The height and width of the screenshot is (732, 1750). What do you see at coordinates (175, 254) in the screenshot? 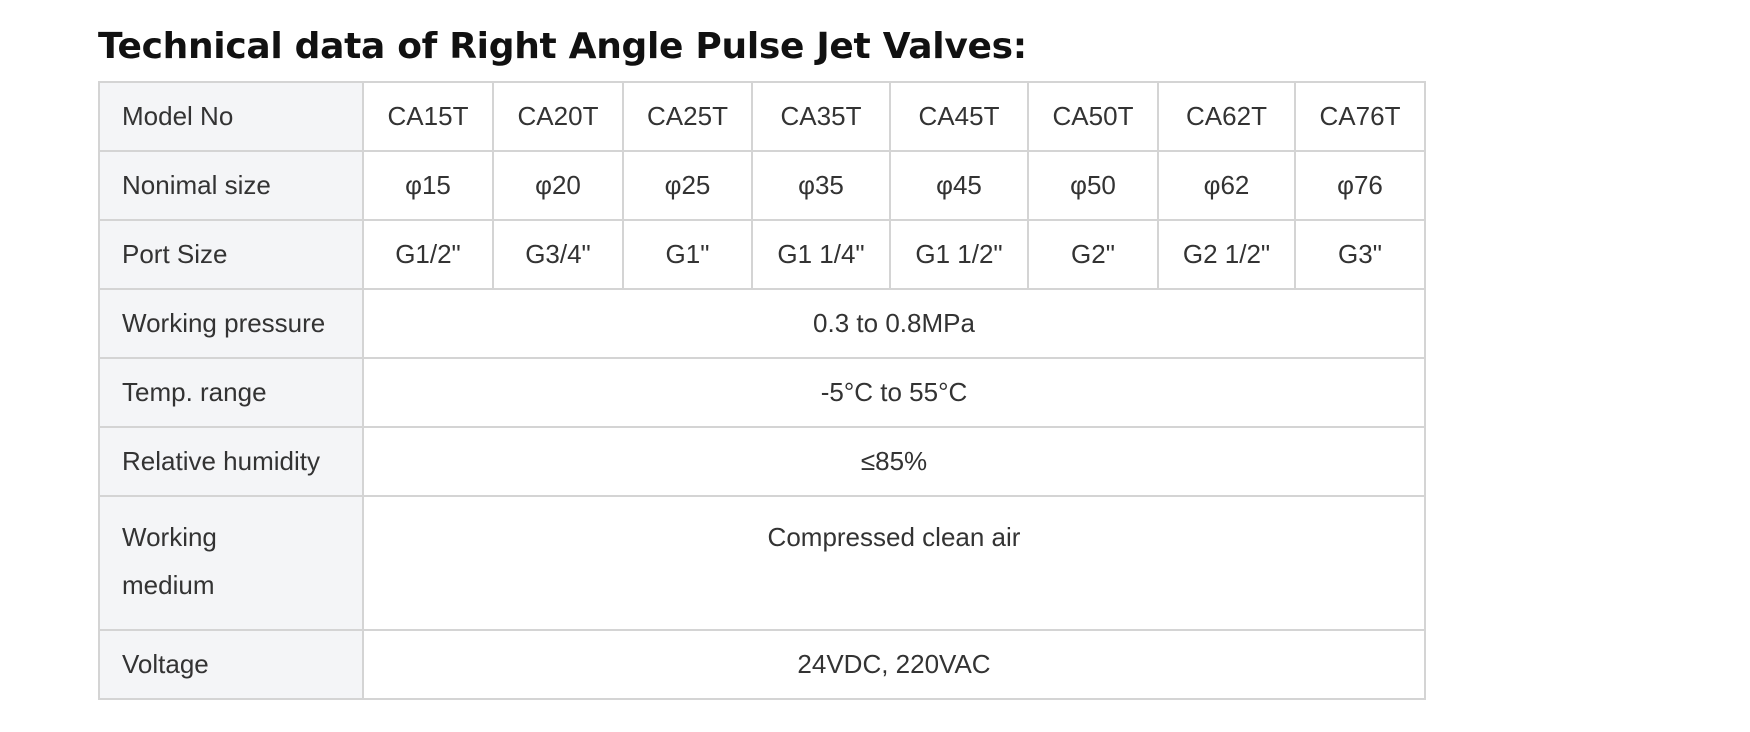
I see `row-label-text: Port Size` at bounding box center [175, 254].